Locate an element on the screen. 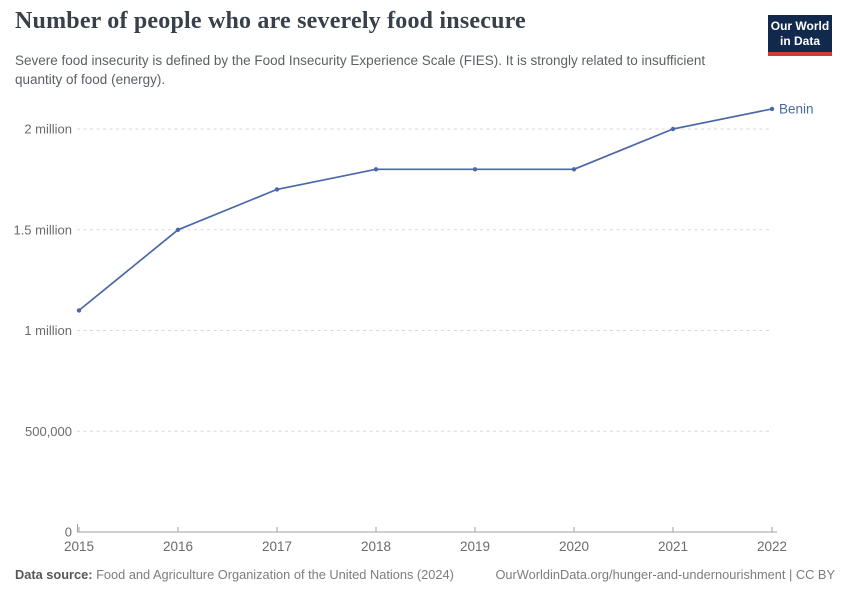  y-tick-label: 1.5 million is located at coordinates (42, 229).